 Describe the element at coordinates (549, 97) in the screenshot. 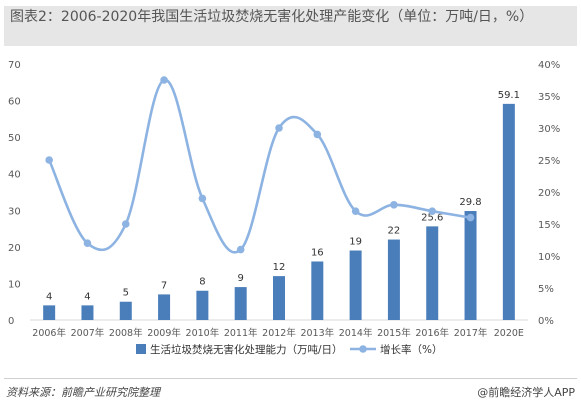

I see `y-right-tick-label: 35%` at that location.